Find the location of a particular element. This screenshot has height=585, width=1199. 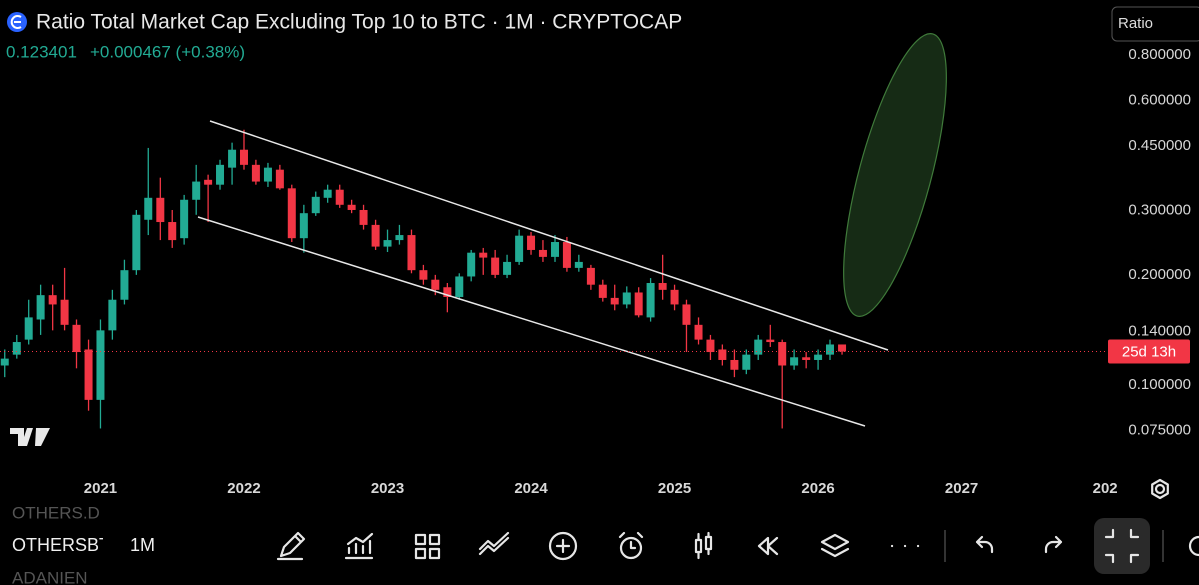

y-tick-label: 0.075000 is located at coordinates (1159, 430).